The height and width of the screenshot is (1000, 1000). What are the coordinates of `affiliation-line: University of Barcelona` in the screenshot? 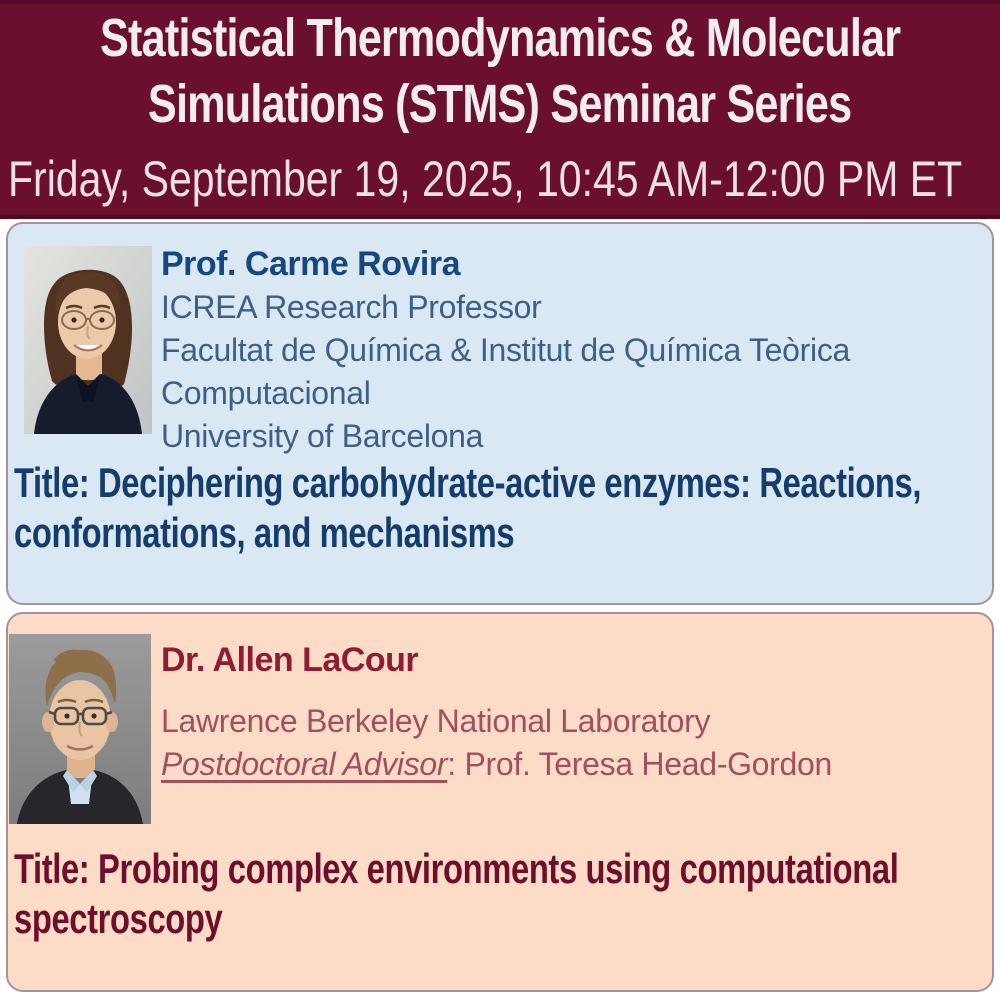 It's located at (322, 436).